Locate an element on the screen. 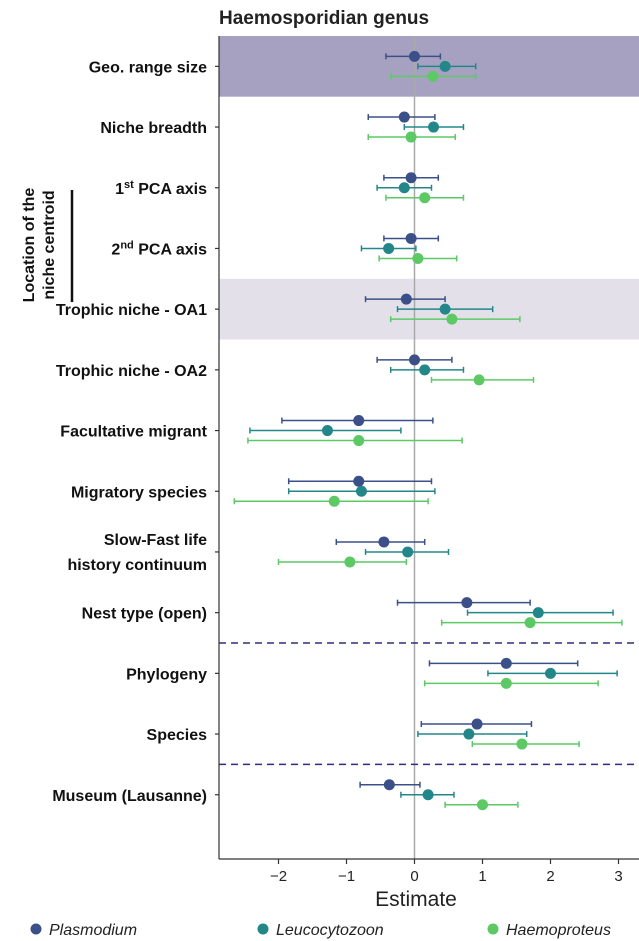 The width and height of the screenshot is (639, 941). category-label: Phylogeny is located at coordinates (166, 674).